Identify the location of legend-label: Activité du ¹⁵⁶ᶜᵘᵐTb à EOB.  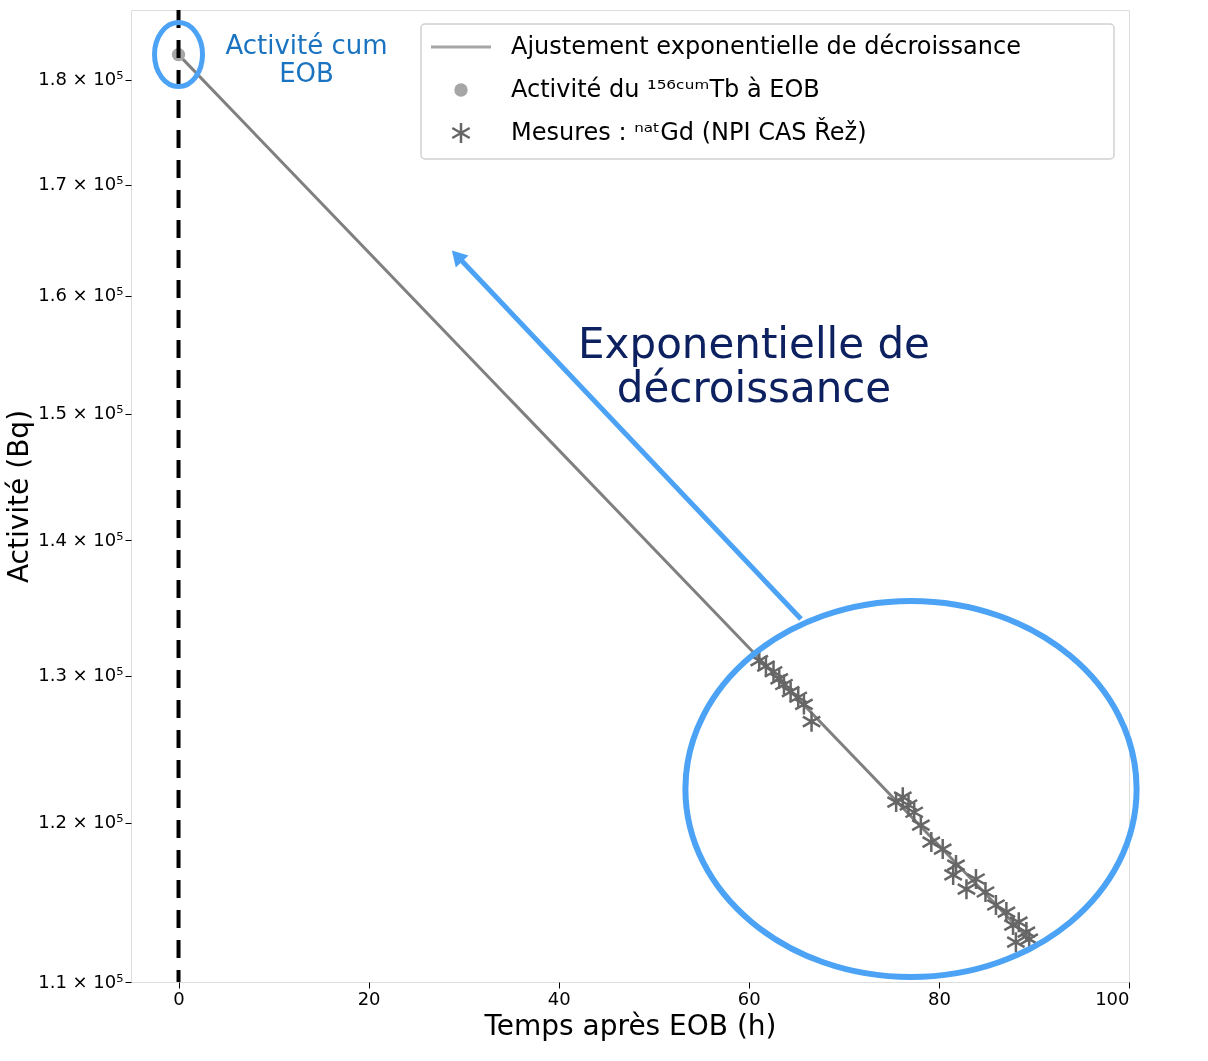
(665, 89).